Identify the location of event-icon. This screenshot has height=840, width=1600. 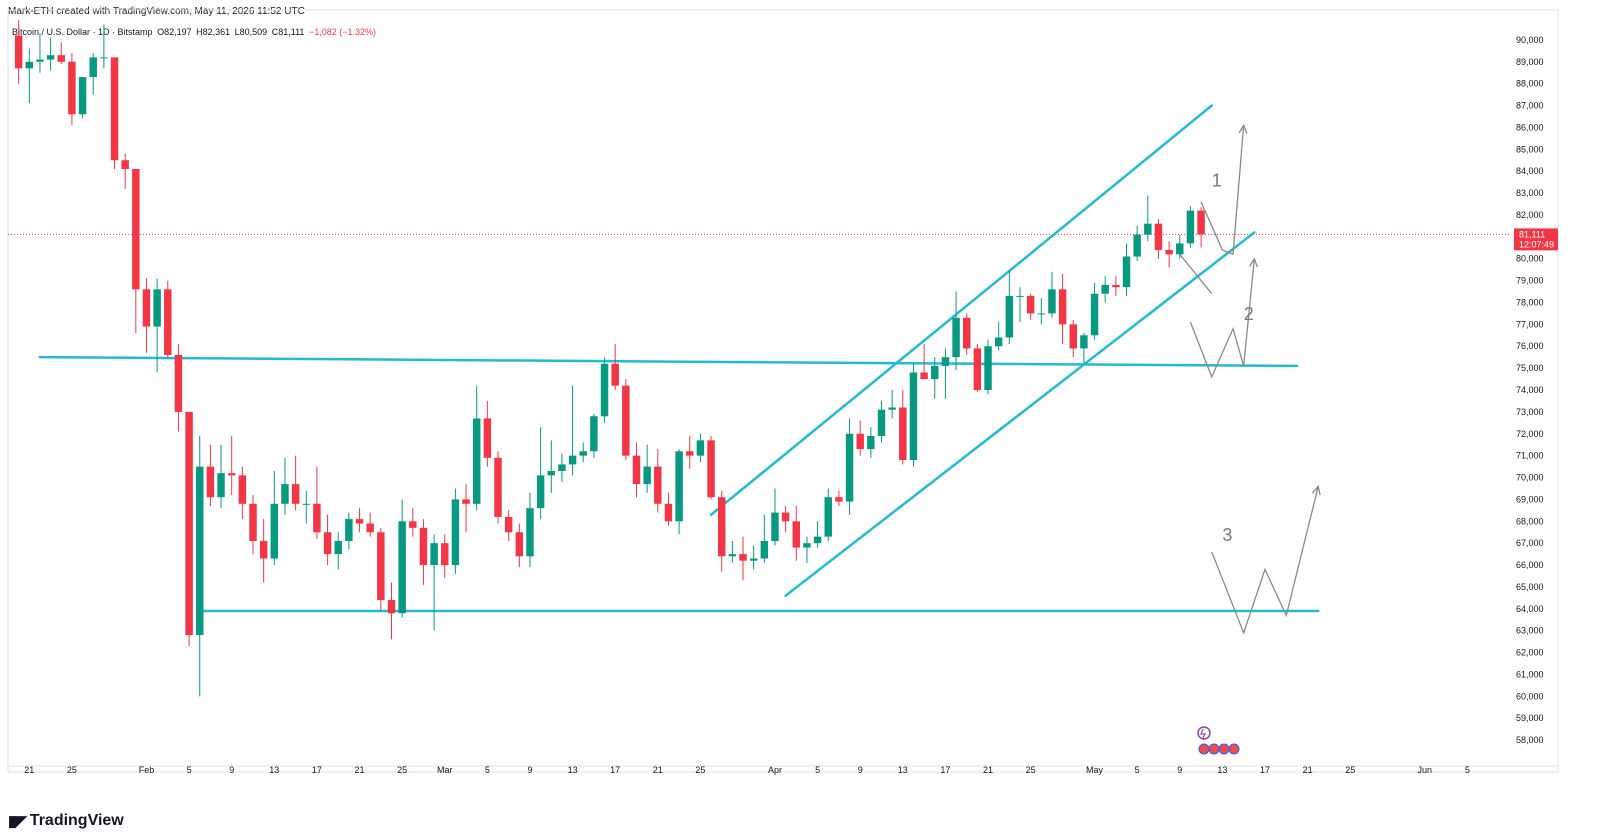
(1204, 733).